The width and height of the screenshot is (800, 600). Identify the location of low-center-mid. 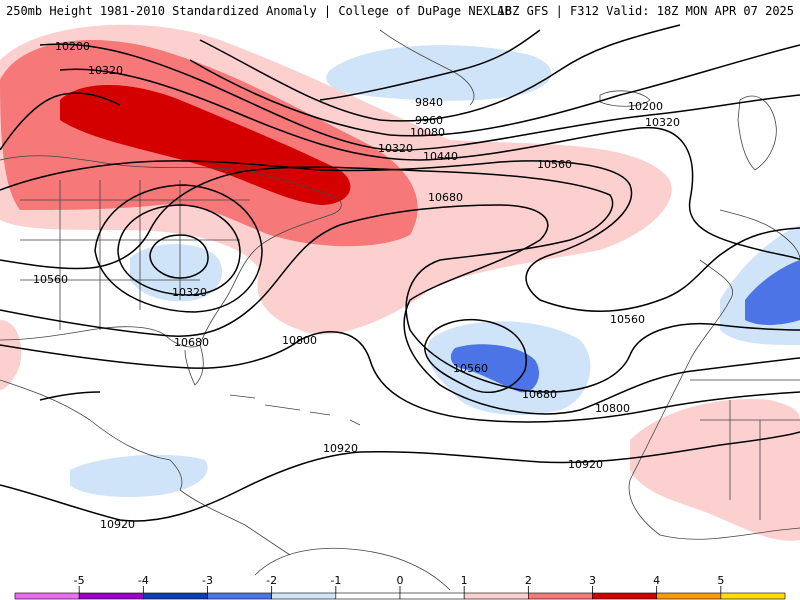
(179, 250).